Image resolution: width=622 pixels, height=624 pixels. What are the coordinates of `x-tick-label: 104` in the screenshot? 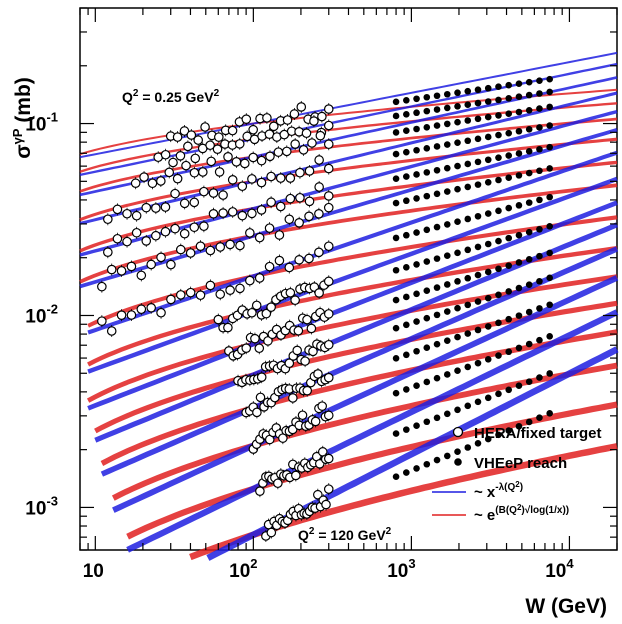 It's located at (559, 569).